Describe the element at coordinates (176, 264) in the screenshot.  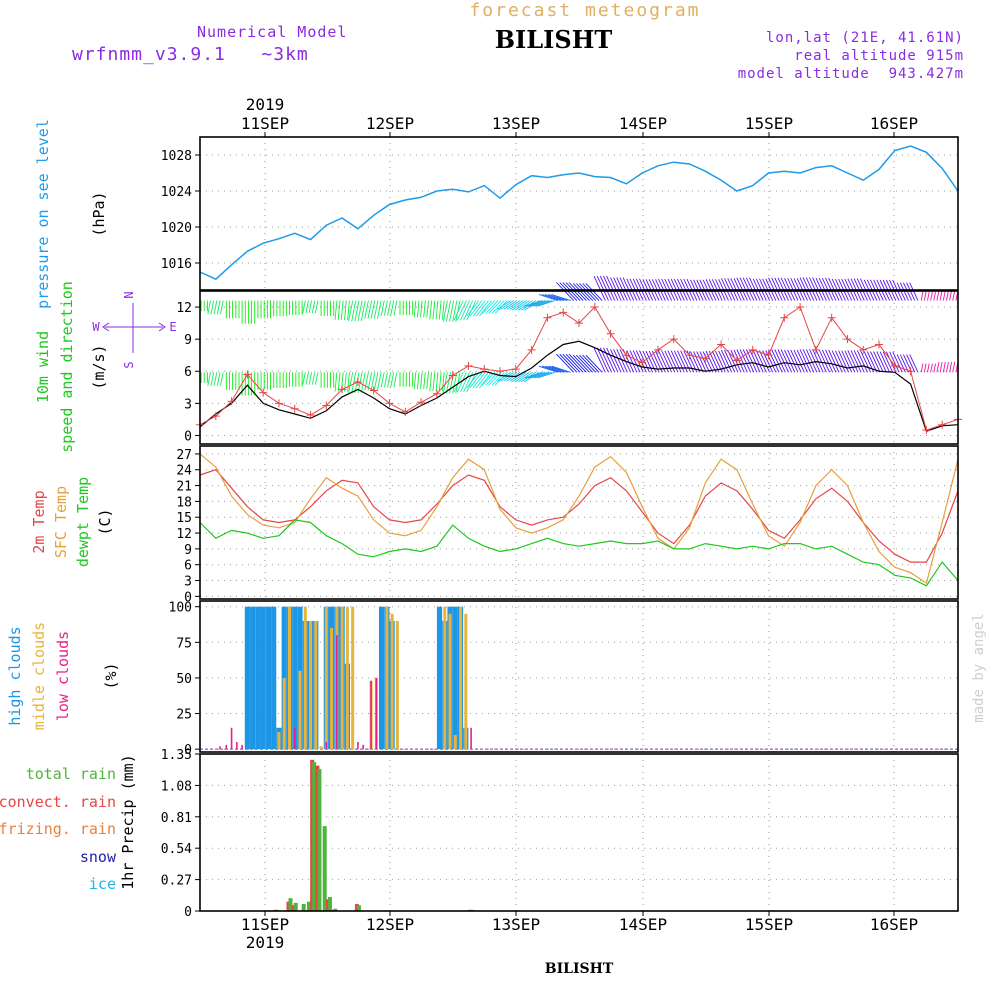
I see `ytick-label-pressure: 1016` at that location.